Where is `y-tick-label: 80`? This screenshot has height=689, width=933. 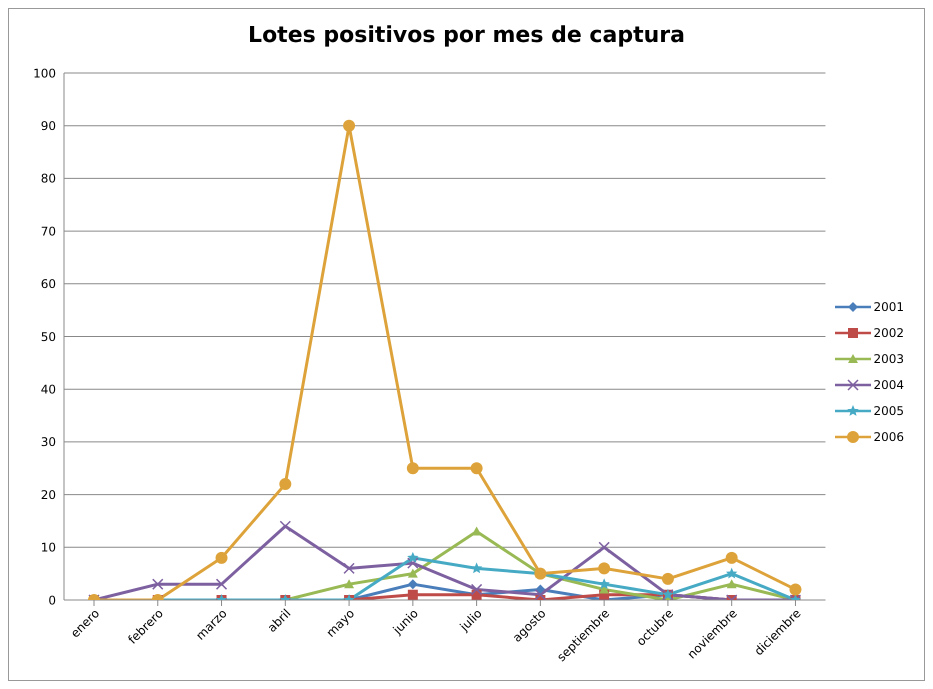 y-tick-label: 80 is located at coordinates (48, 179).